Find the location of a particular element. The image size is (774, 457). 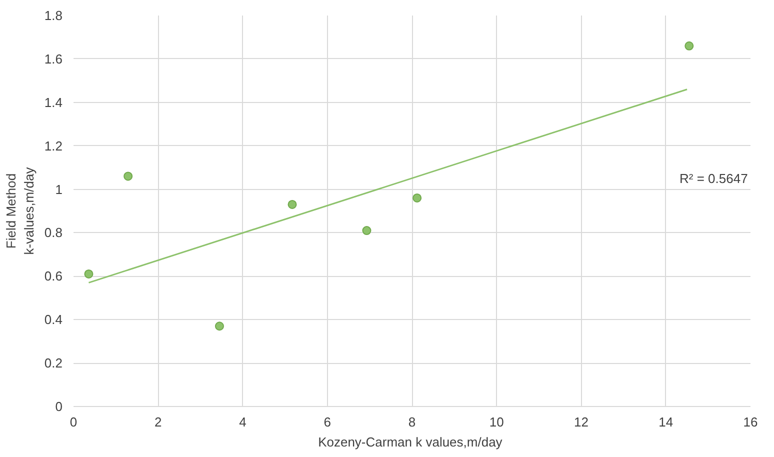

x-tick-label: 10 is located at coordinates (496, 422).